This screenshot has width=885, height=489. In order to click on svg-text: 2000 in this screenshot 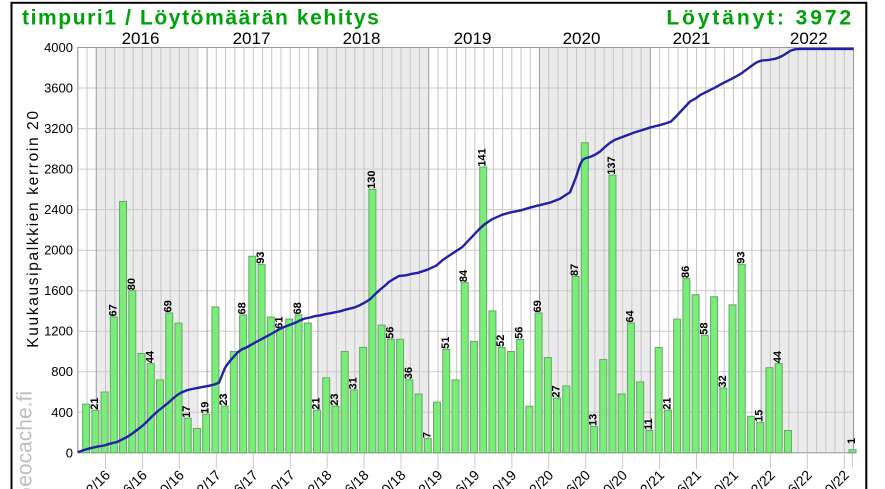, I will do `click(58, 250)`.